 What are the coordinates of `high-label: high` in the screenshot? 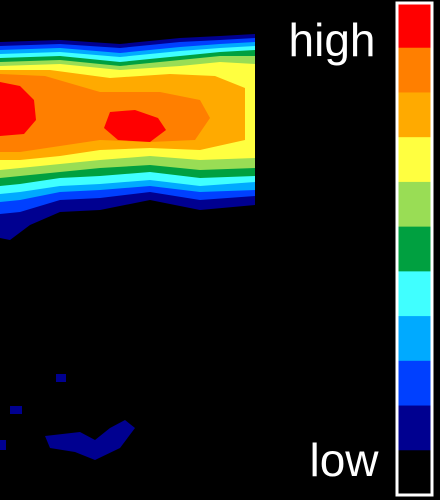 It's located at (332, 40).